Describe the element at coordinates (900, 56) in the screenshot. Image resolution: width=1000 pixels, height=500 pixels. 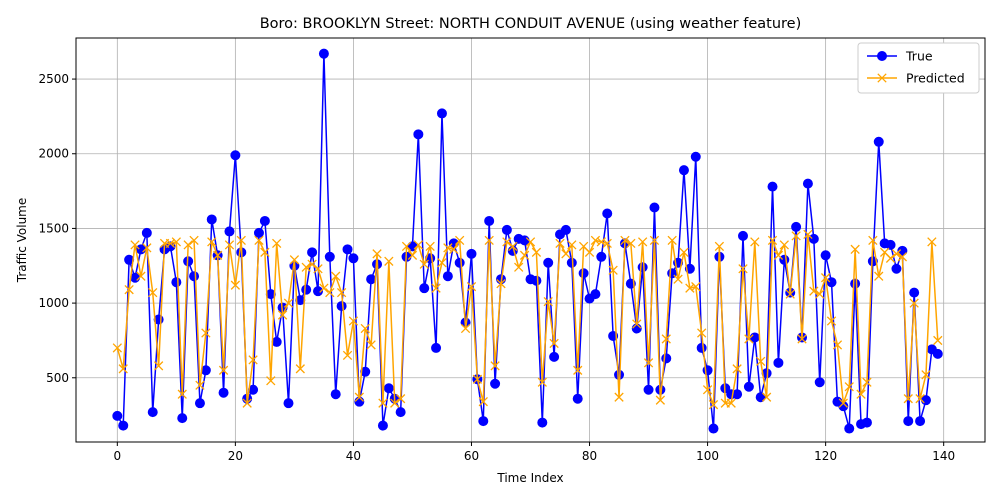
I see `legend-item: True` at that location.